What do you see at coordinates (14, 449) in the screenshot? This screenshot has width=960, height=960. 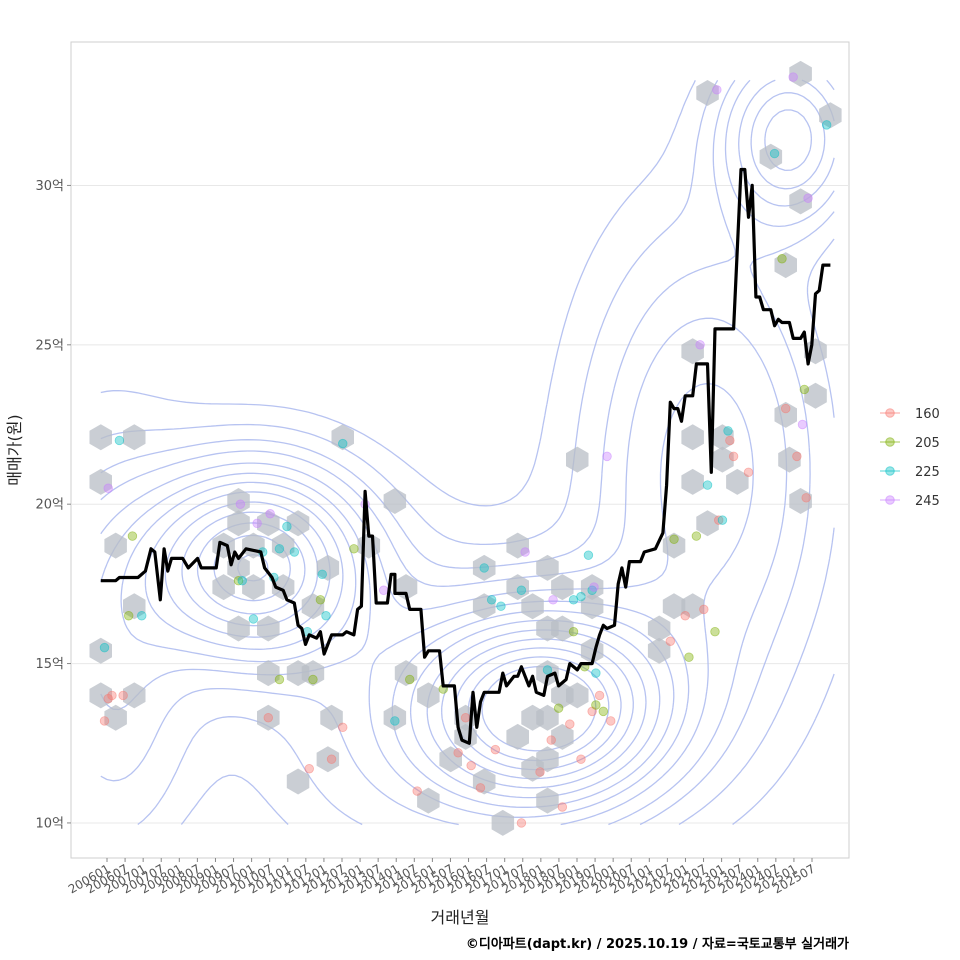 I see `y-axis-title: 매매가(원)` at bounding box center [14, 449].